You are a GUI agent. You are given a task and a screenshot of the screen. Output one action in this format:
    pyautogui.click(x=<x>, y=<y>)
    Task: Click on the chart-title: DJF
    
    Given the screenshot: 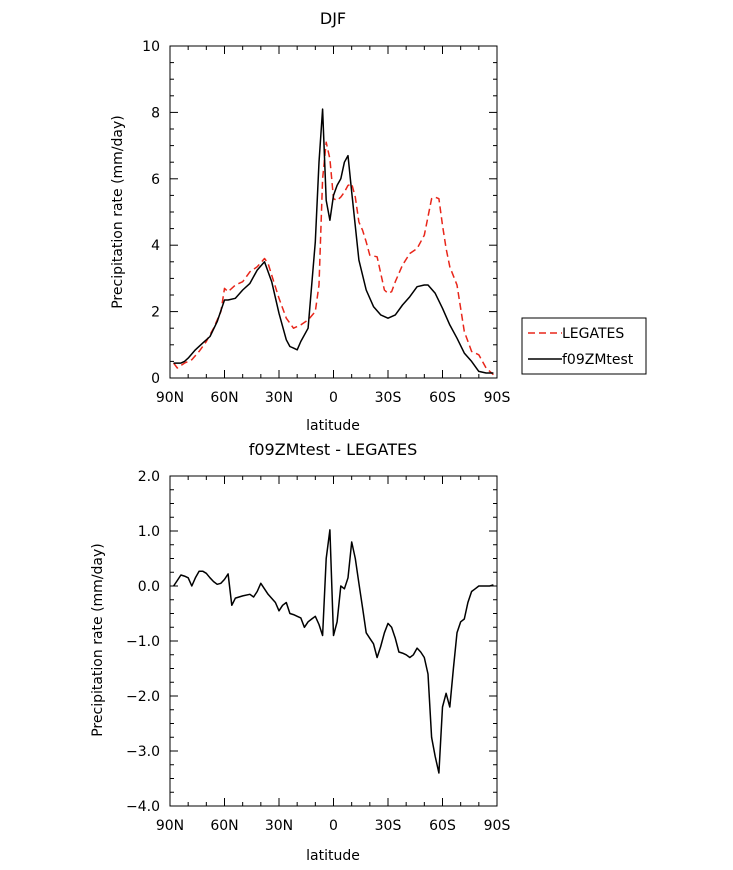 What is the action you would take?
    pyautogui.click(x=333, y=18)
    